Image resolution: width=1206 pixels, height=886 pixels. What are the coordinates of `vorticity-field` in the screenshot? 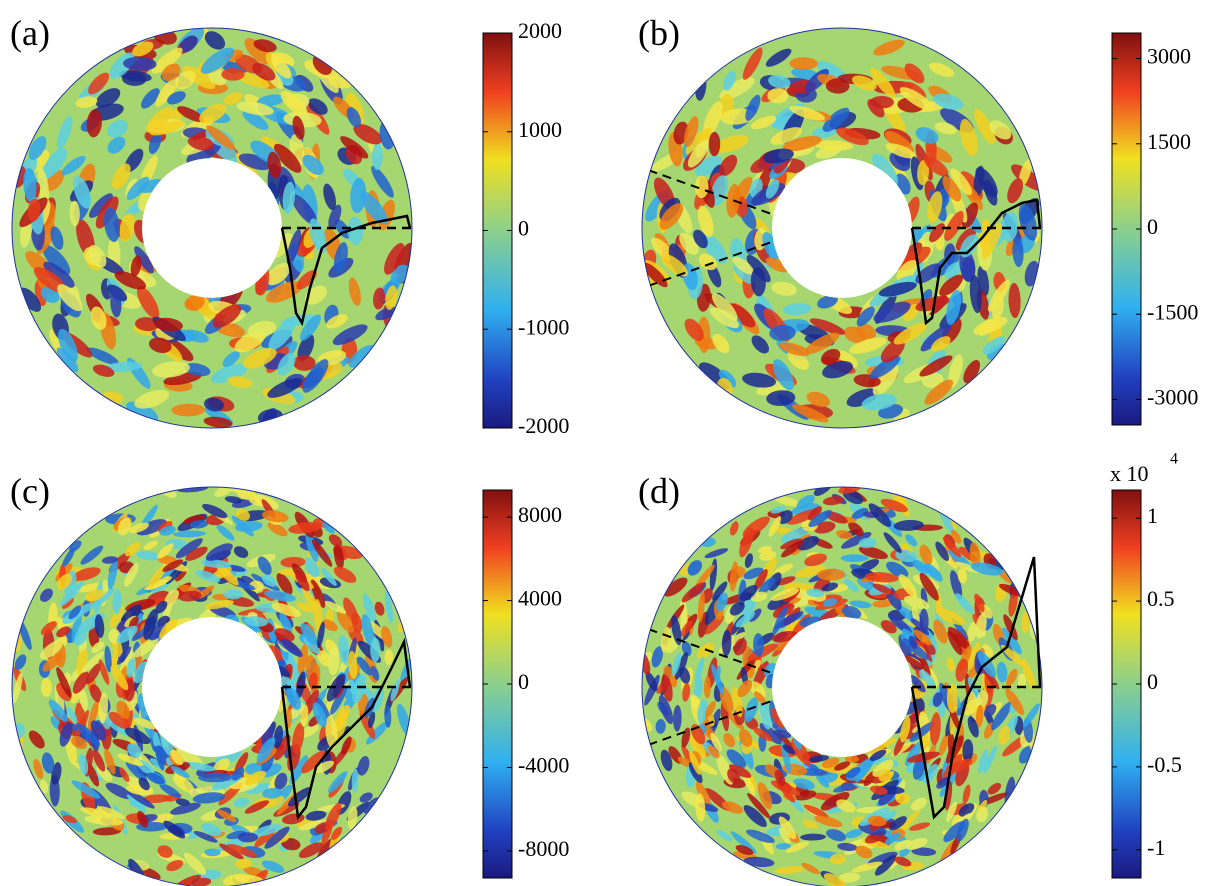 It's located at (842, 686).